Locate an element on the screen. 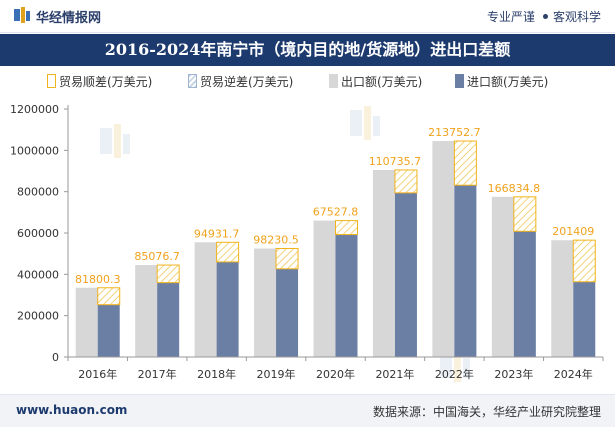  x-tick-label: 2022年 is located at coordinates (454, 374).